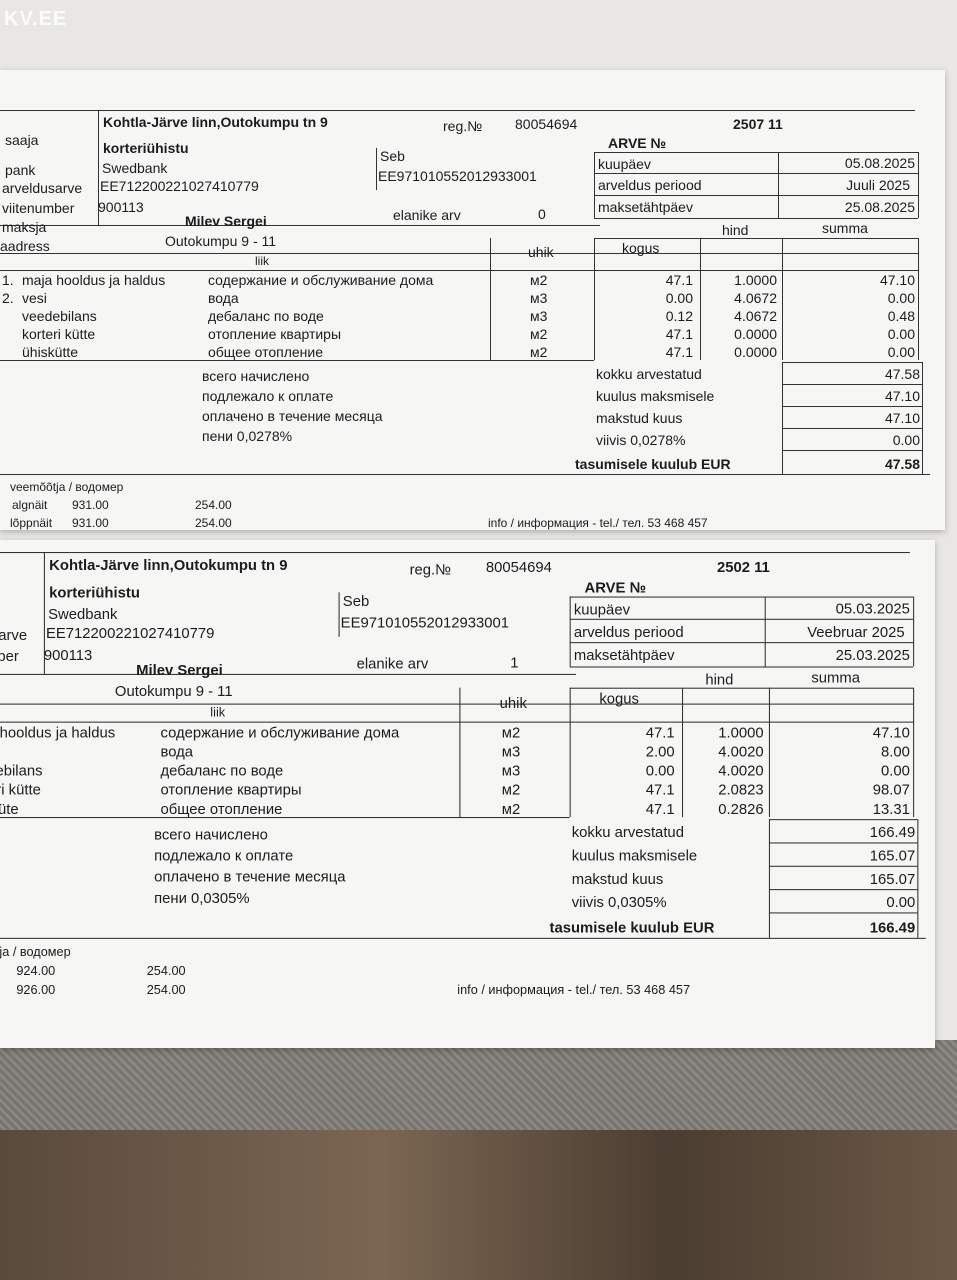 Image resolution: width=957 pixels, height=1280 pixels. What do you see at coordinates (655, 396) in the screenshot?
I see `total-label-et: kuulus maksmisele` at bounding box center [655, 396].